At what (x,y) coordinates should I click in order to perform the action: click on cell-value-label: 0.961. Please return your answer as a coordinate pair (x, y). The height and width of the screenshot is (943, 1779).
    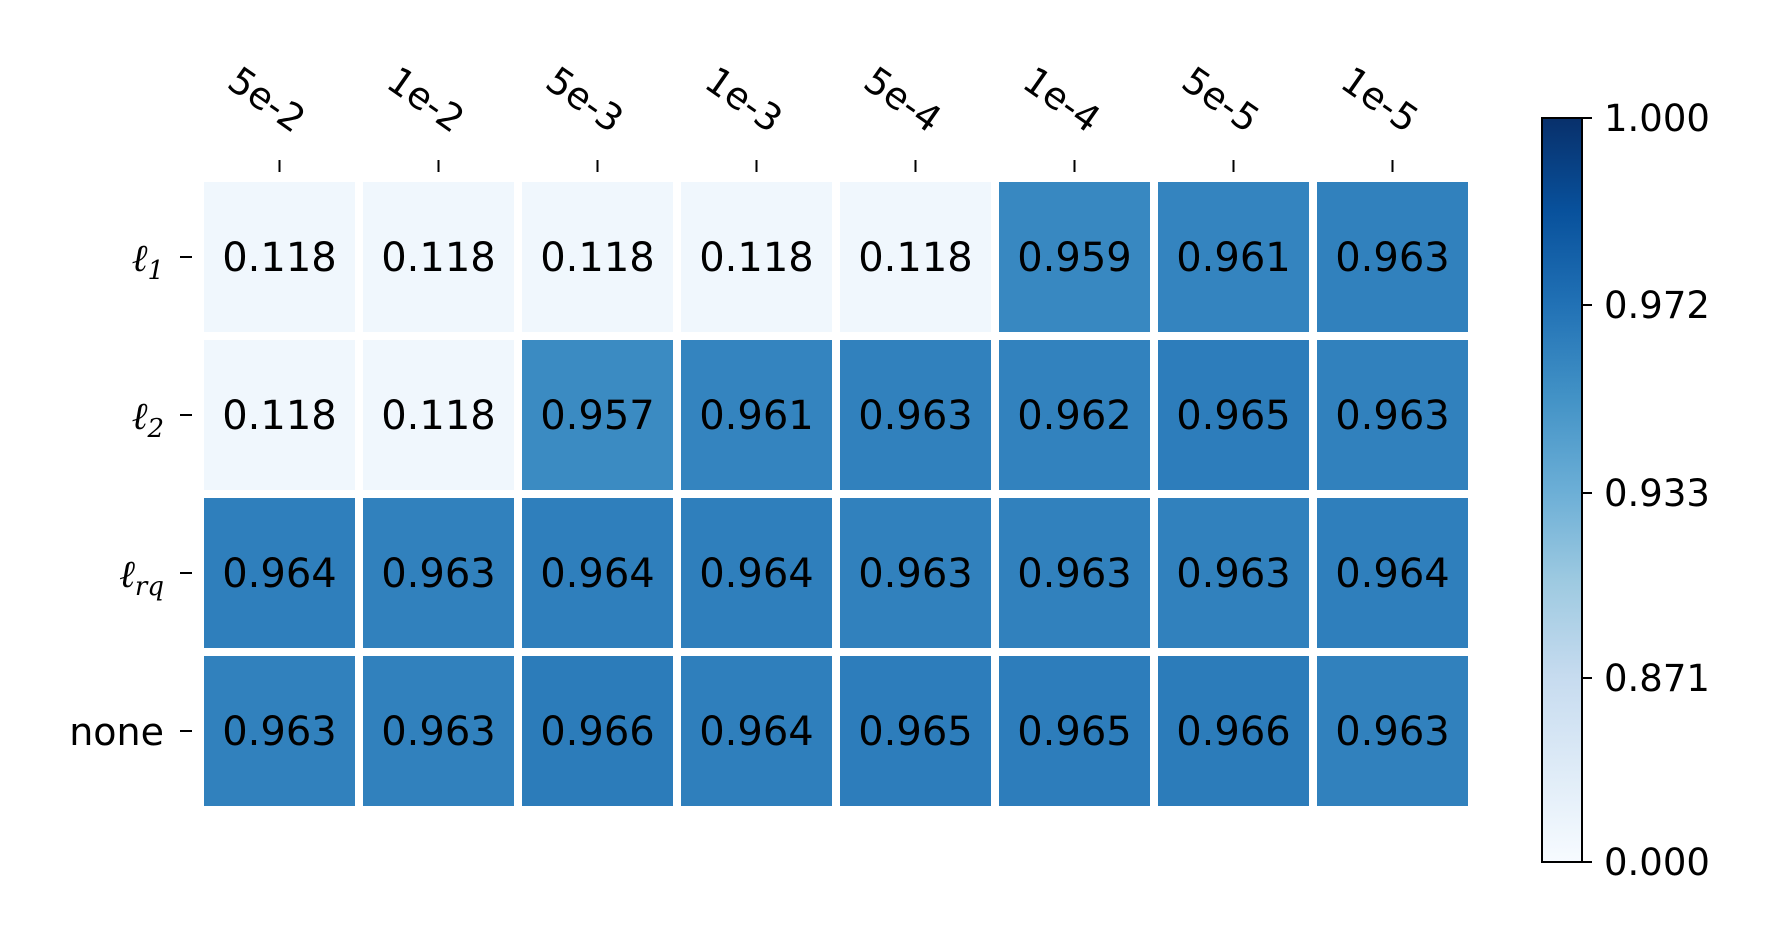
    Looking at the image, I should click on (1233, 258).